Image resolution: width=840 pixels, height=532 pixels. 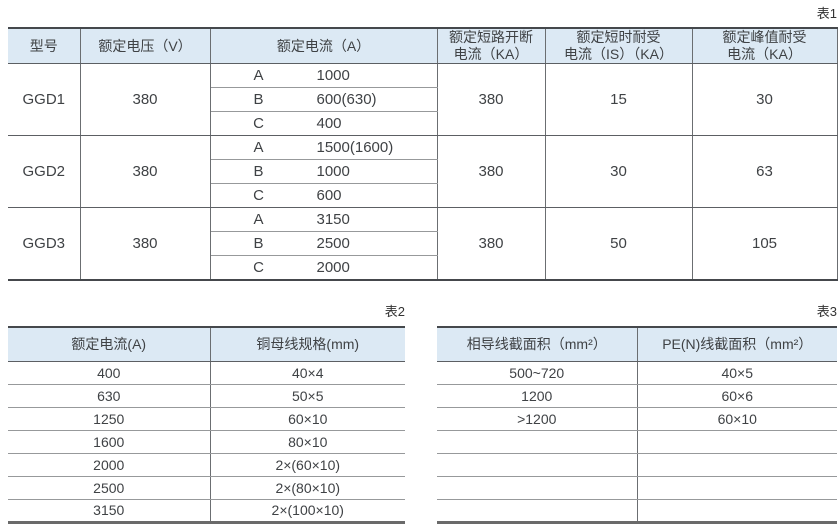 What do you see at coordinates (355, 147) in the screenshot?
I see `current-value: 1500(1600)` at bounding box center [355, 147].